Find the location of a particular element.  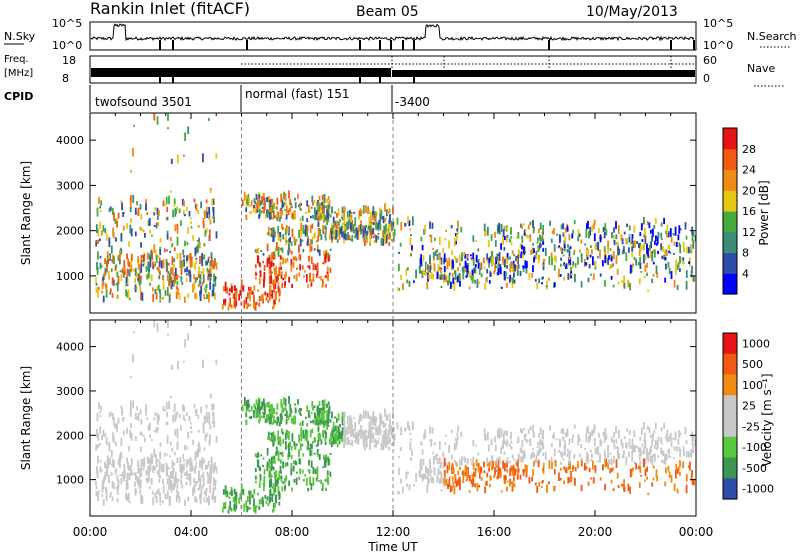

ytick-label-0: 1000 is located at coordinates (70, 480).